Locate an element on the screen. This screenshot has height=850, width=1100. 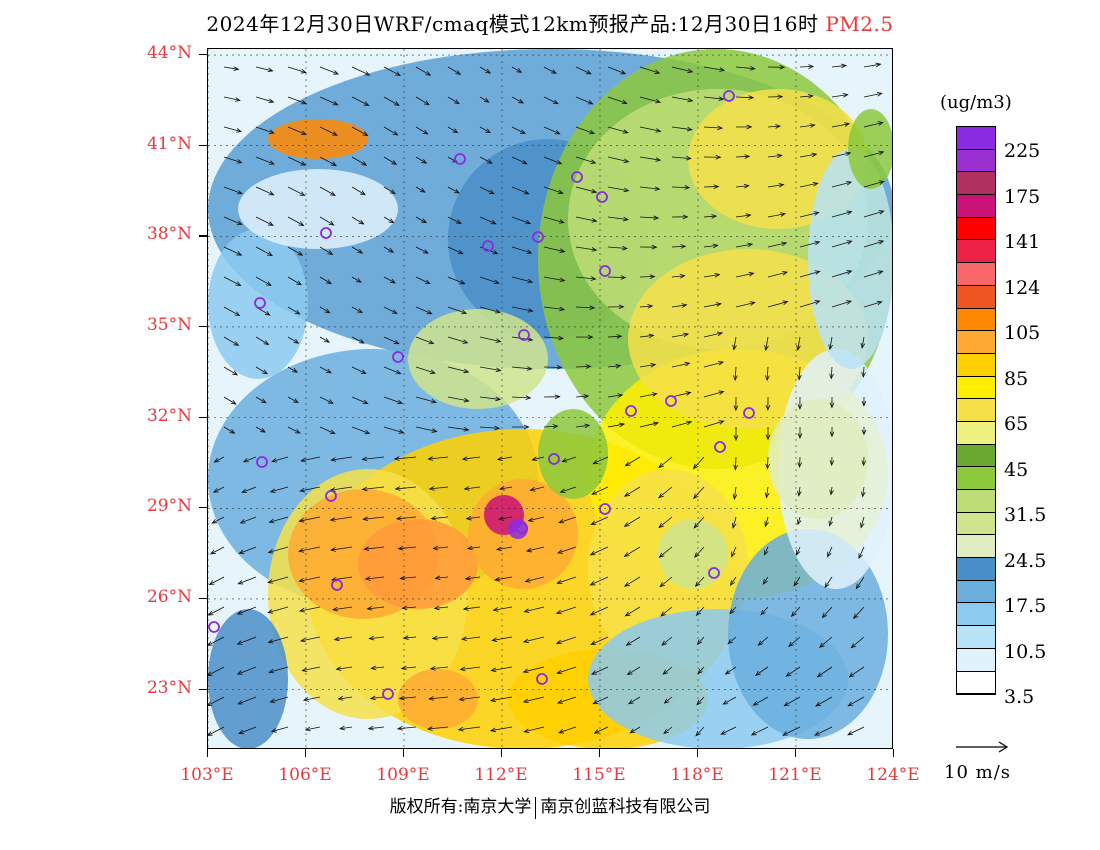
longitude-tick is located at coordinates (306, 753).